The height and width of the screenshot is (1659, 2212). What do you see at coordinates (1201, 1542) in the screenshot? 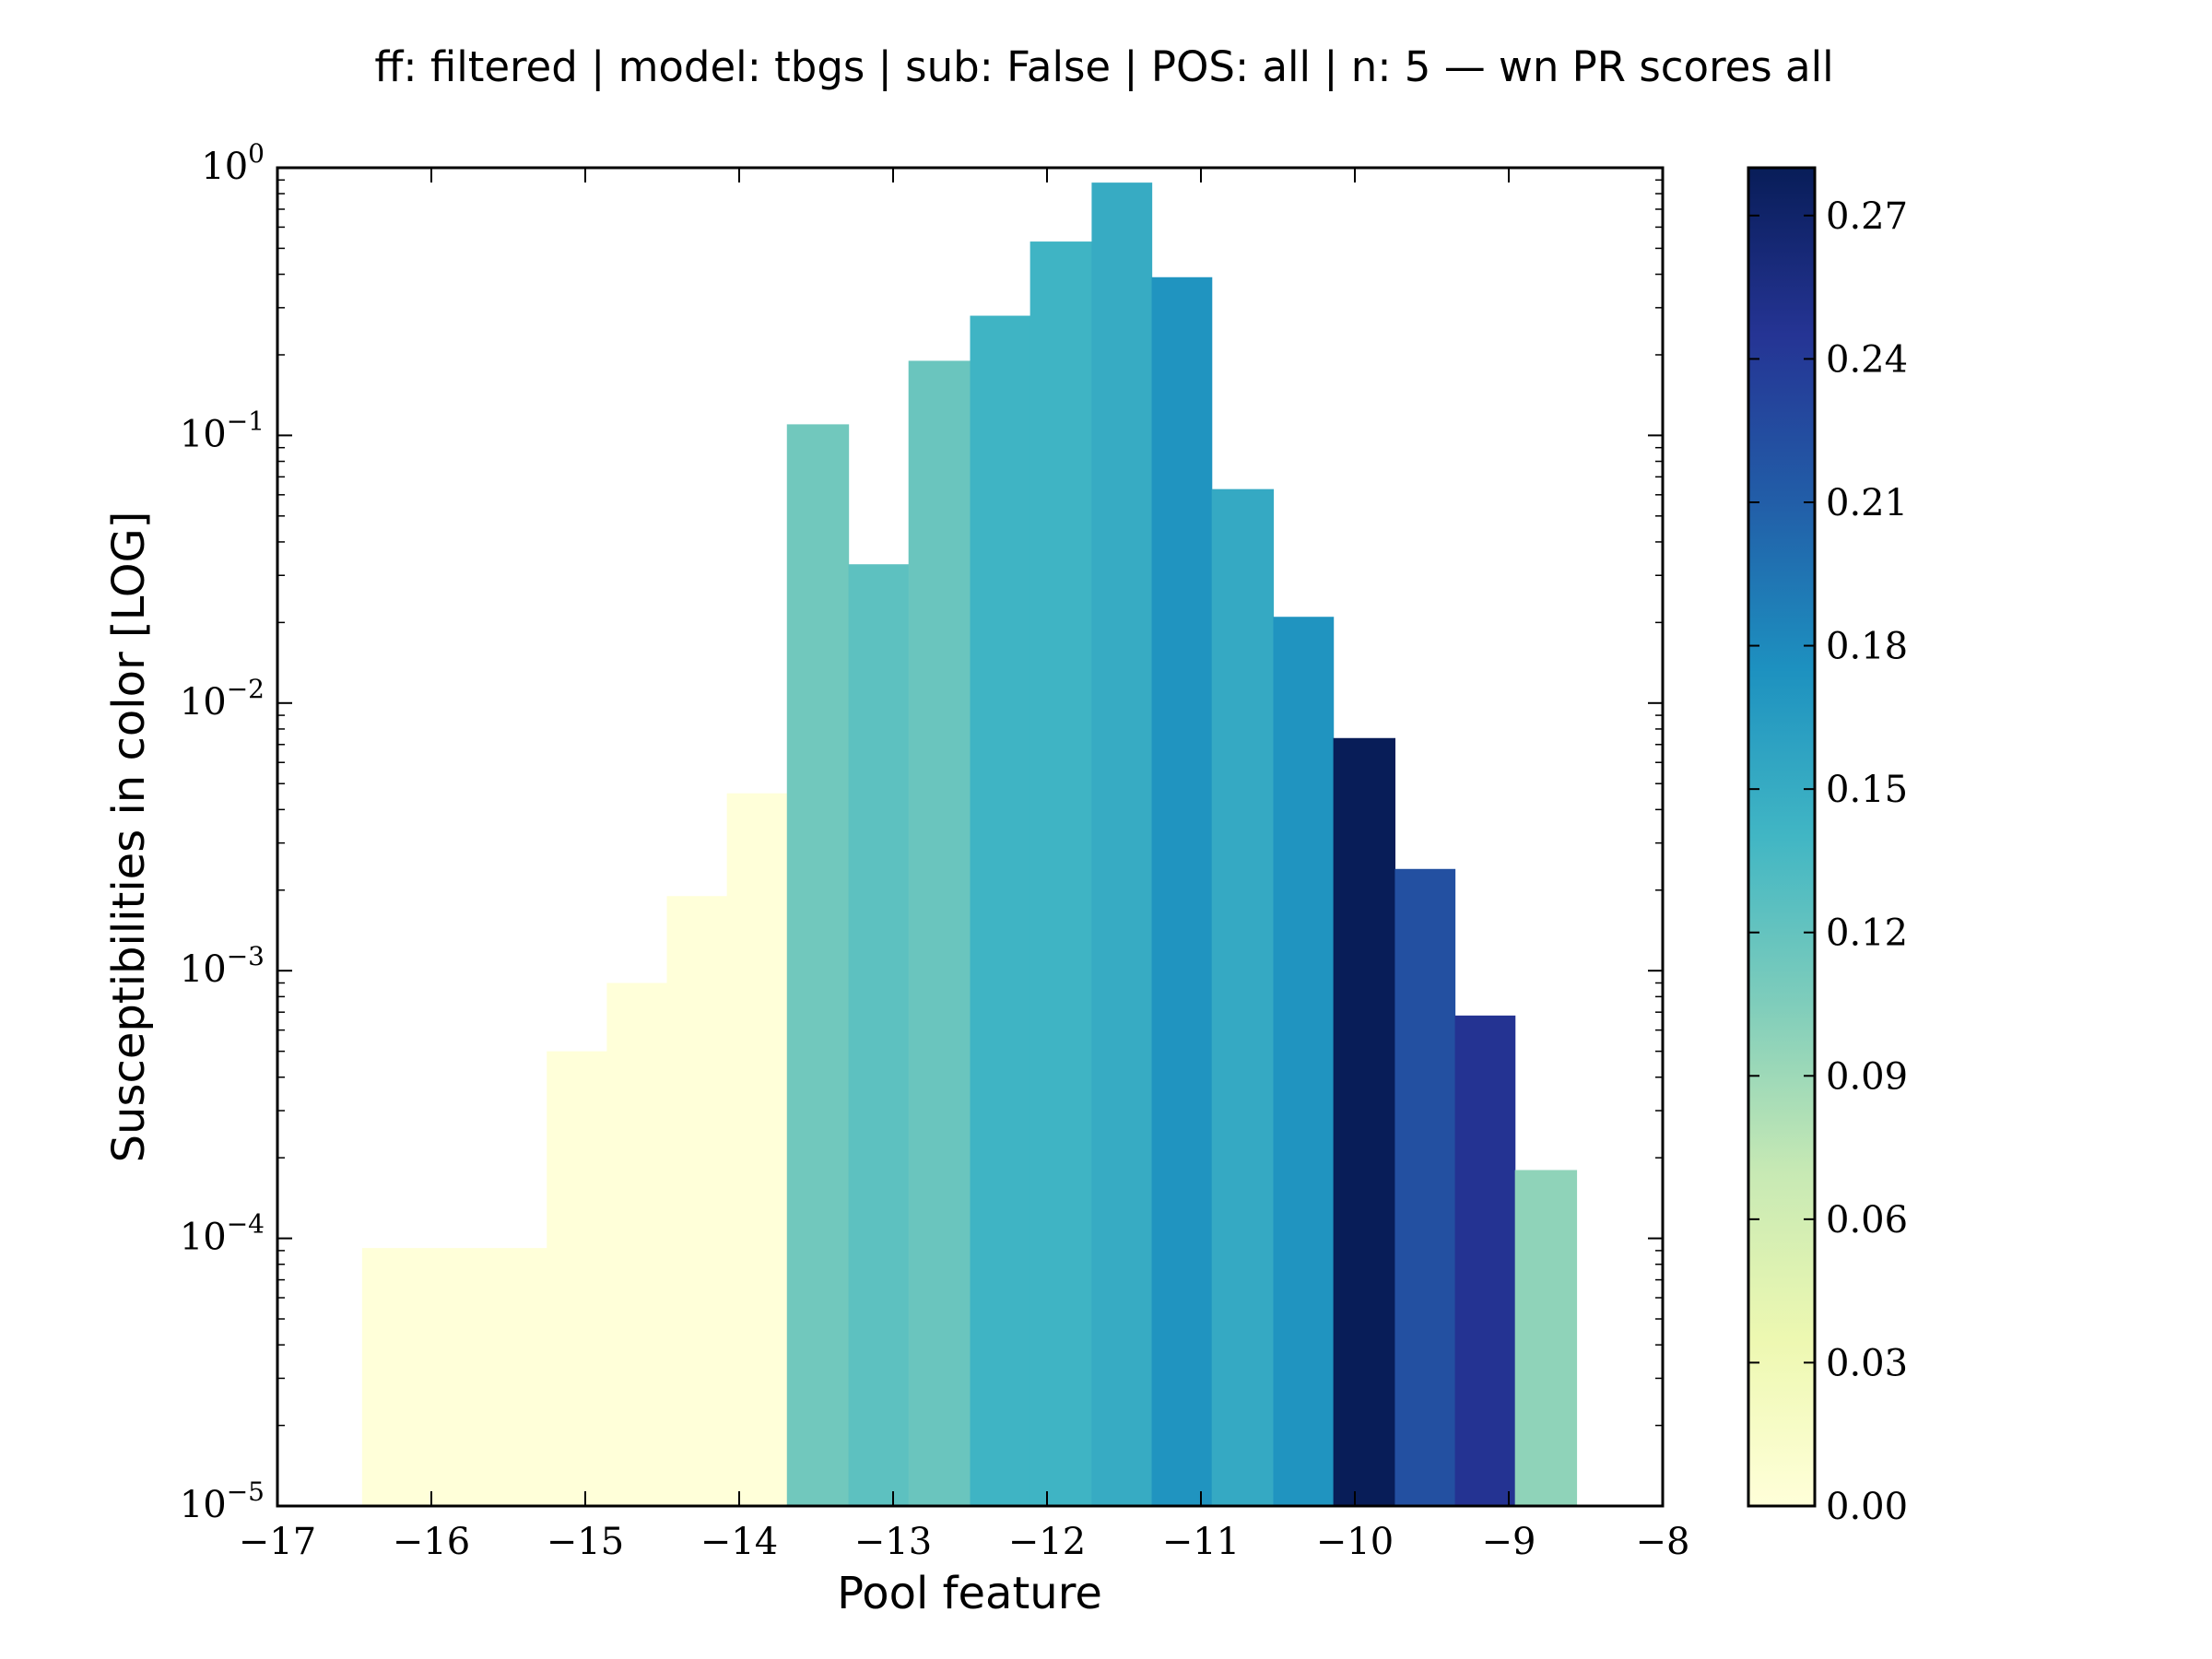
I see `x-tick-label: −11` at bounding box center [1201, 1542].